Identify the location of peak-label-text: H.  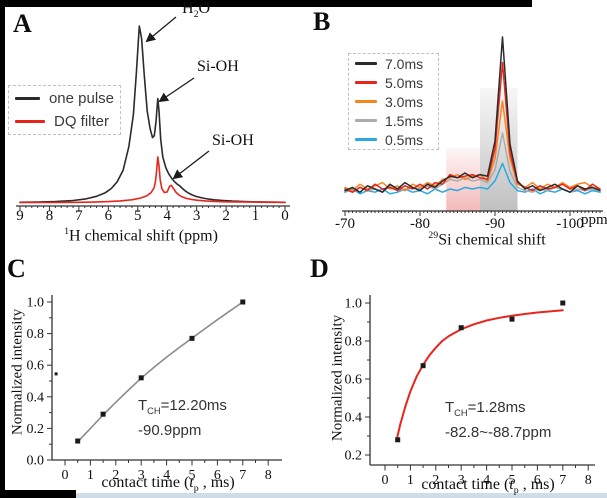
(188, 8).